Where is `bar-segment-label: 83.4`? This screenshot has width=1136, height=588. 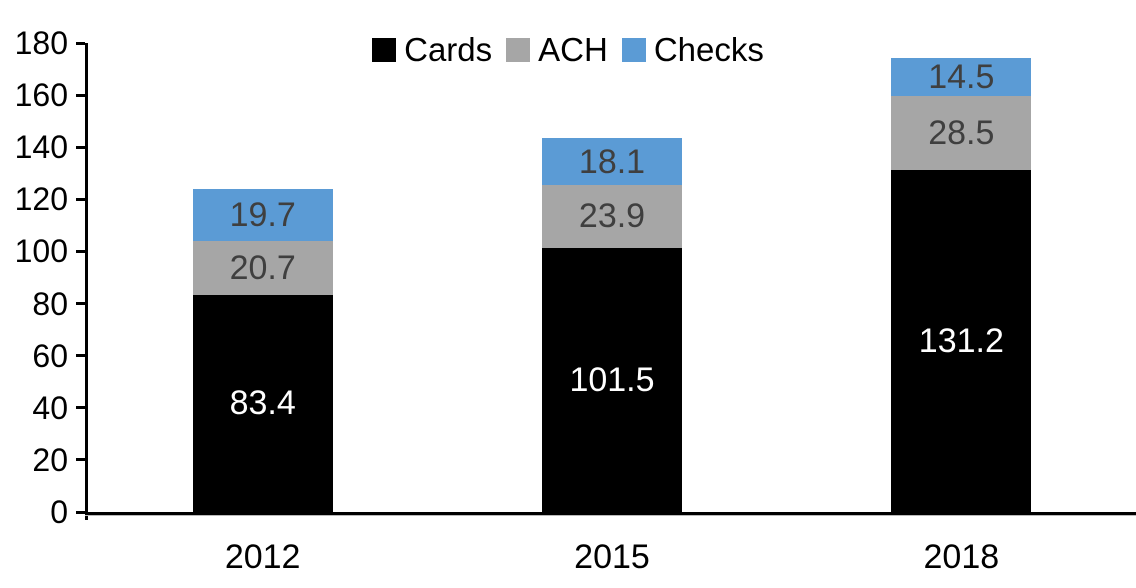 bar-segment-label: 83.4 is located at coordinates (262, 403).